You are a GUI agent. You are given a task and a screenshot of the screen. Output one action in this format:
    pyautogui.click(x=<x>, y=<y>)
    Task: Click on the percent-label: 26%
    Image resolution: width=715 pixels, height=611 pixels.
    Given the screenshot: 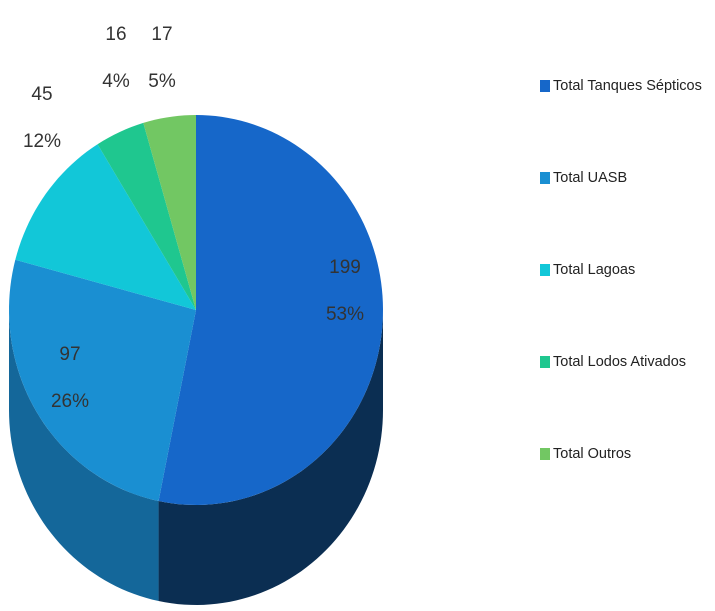 What is the action you would take?
    pyautogui.click(x=70, y=401)
    